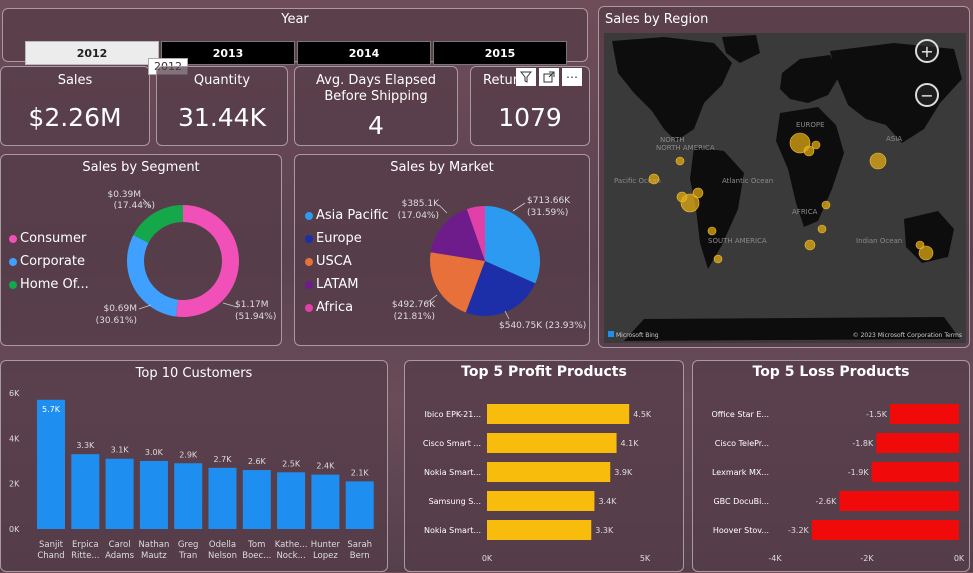 This screenshot has width=973, height=573. I want to click on slice-usca, so click(457, 282).